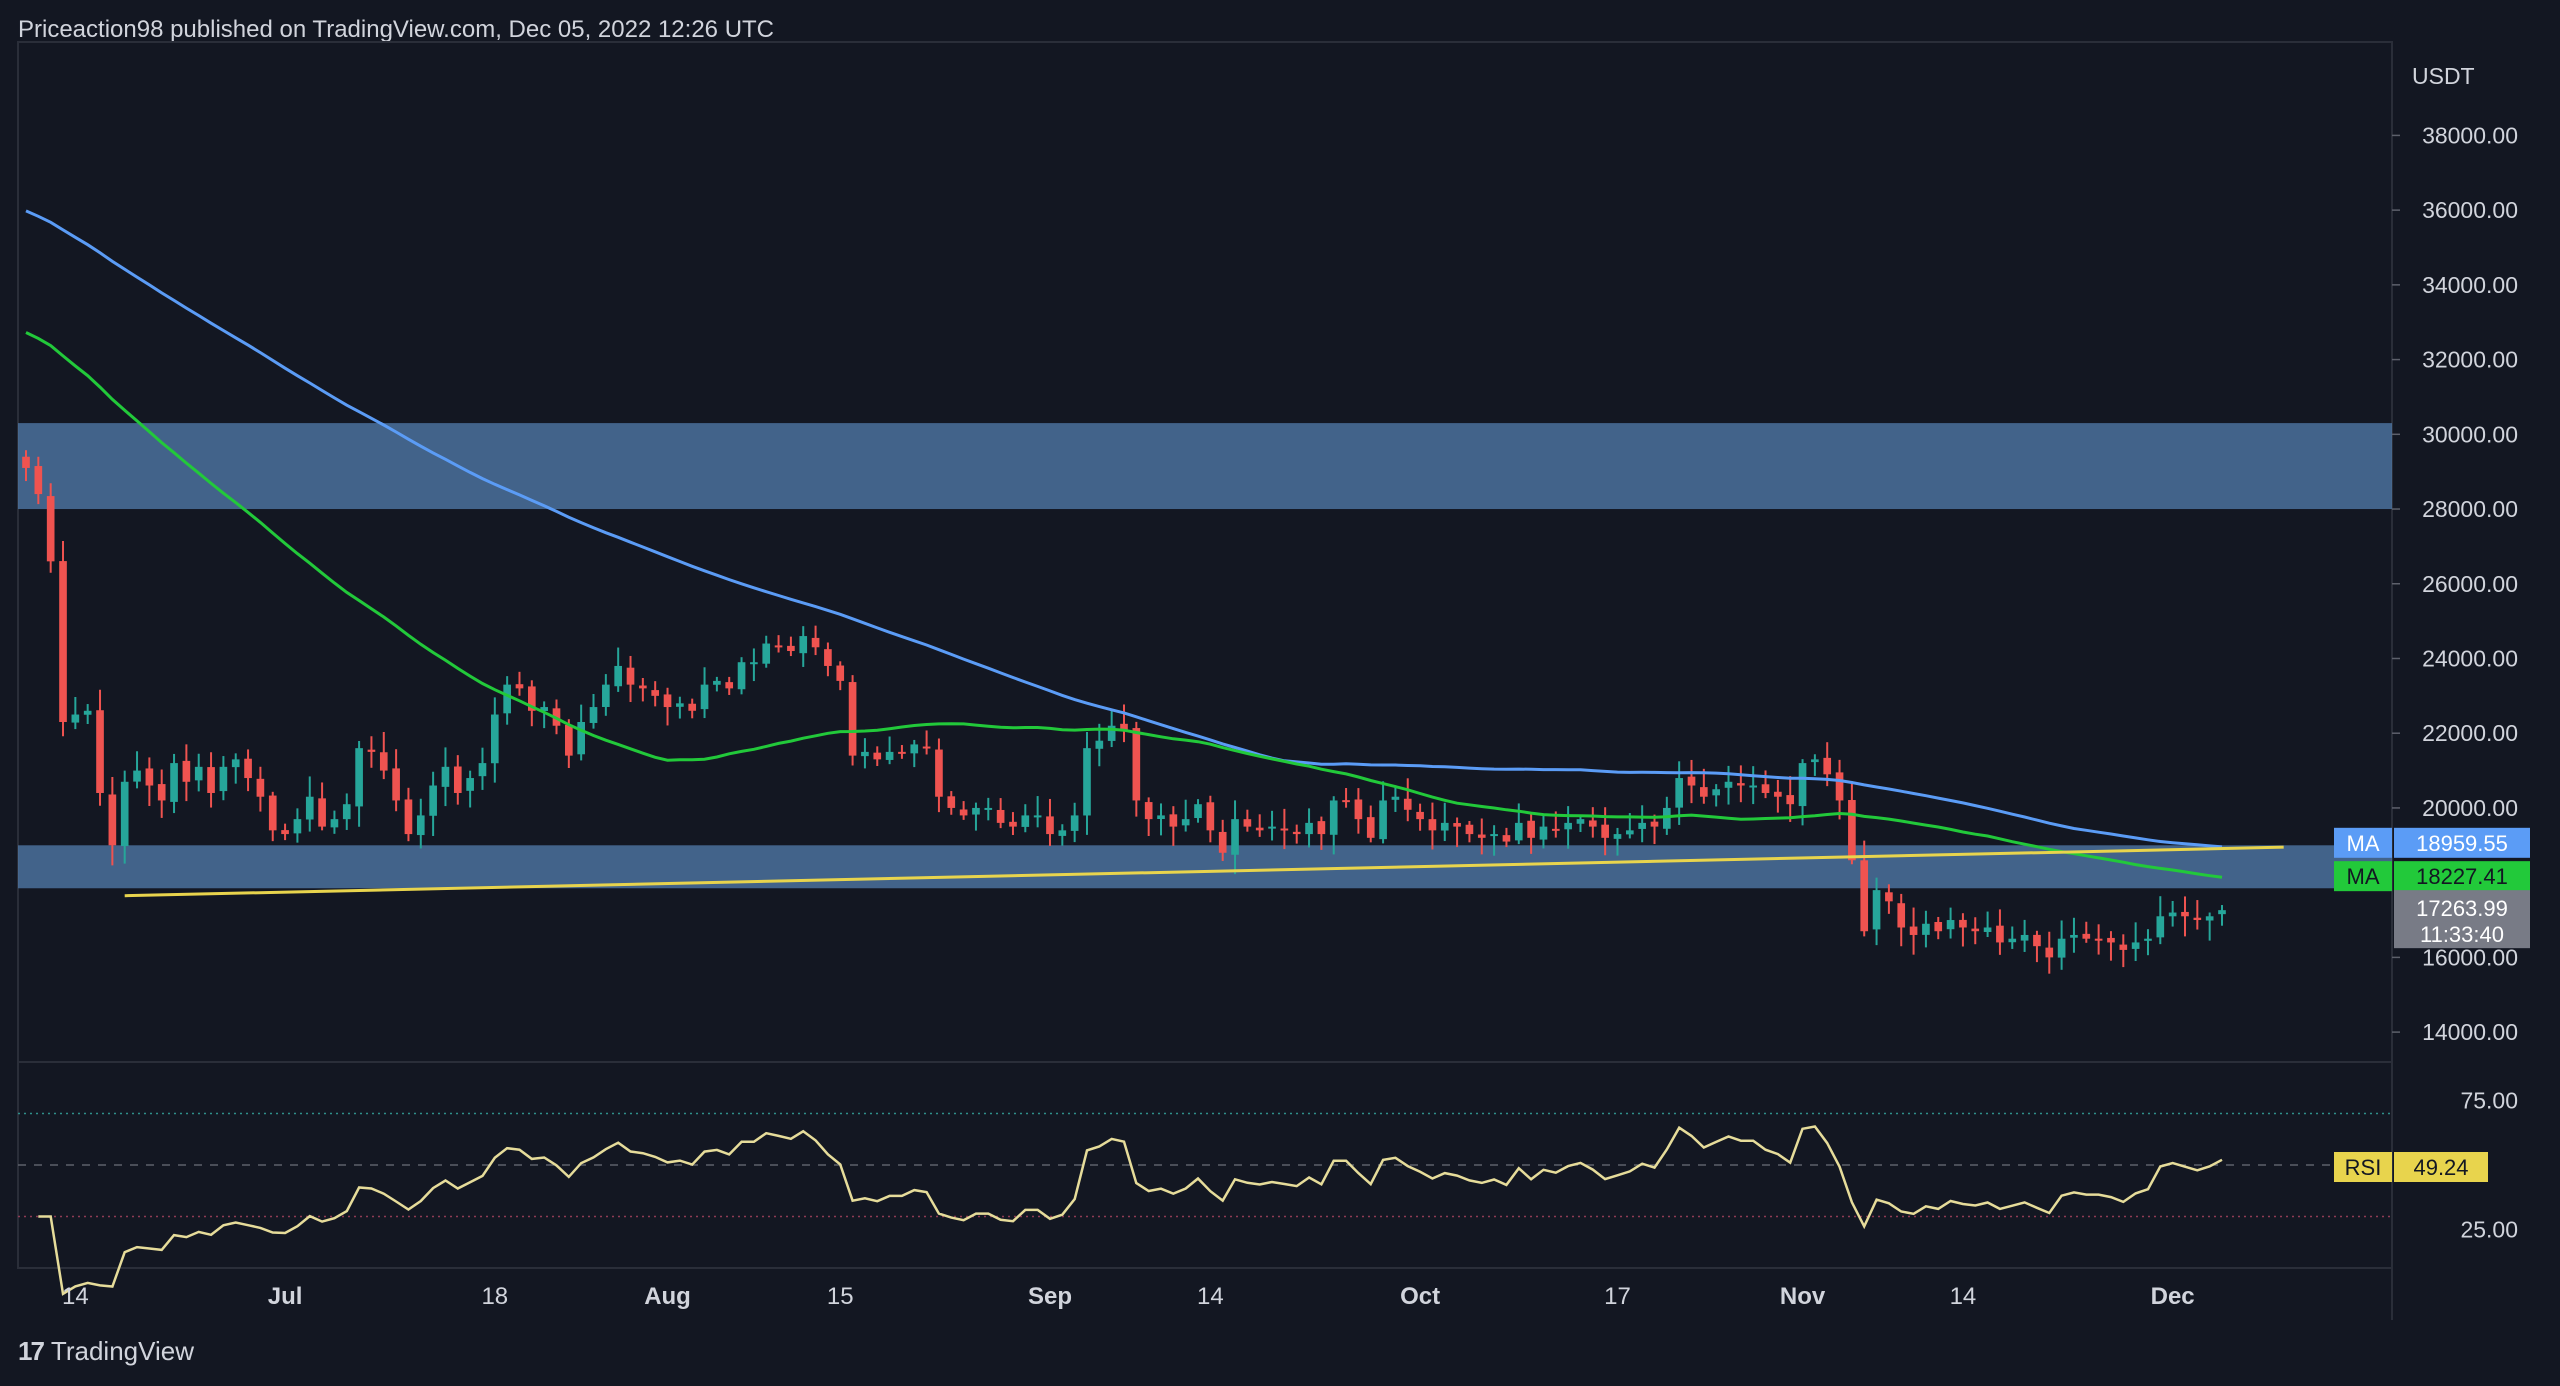 Image resolution: width=2560 pixels, height=1386 pixels. Describe the element at coordinates (2470, 733) in the screenshot. I see `y-tick-label: 22000.00` at that location.